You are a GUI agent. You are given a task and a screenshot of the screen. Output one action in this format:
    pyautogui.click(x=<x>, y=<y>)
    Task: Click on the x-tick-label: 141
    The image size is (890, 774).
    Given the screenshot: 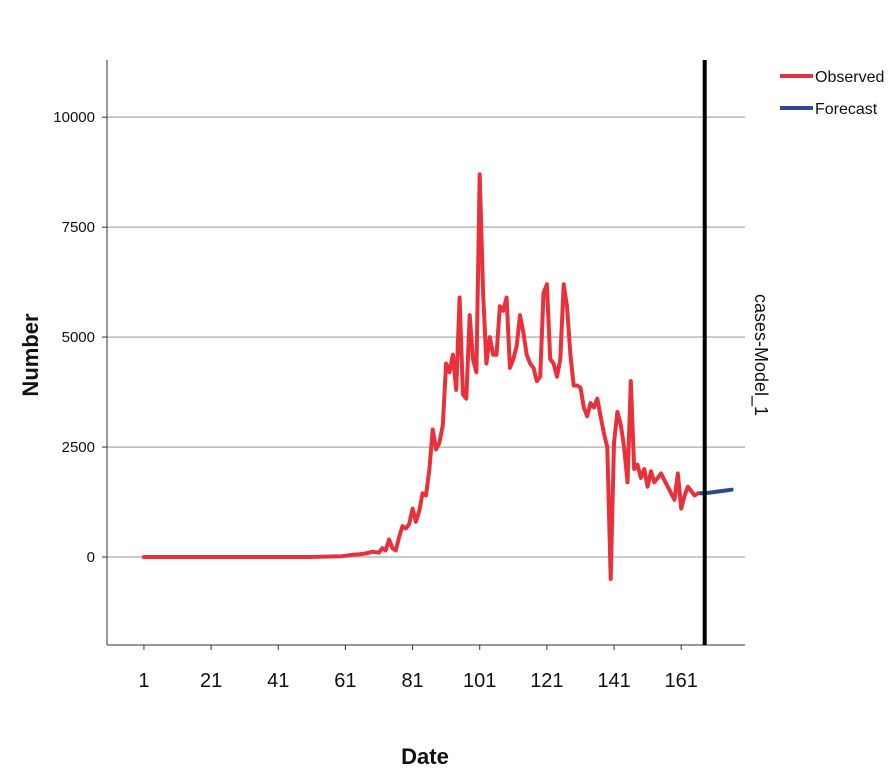 What is the action you would take?
    pyautogui.click(x=613, y=681)
    